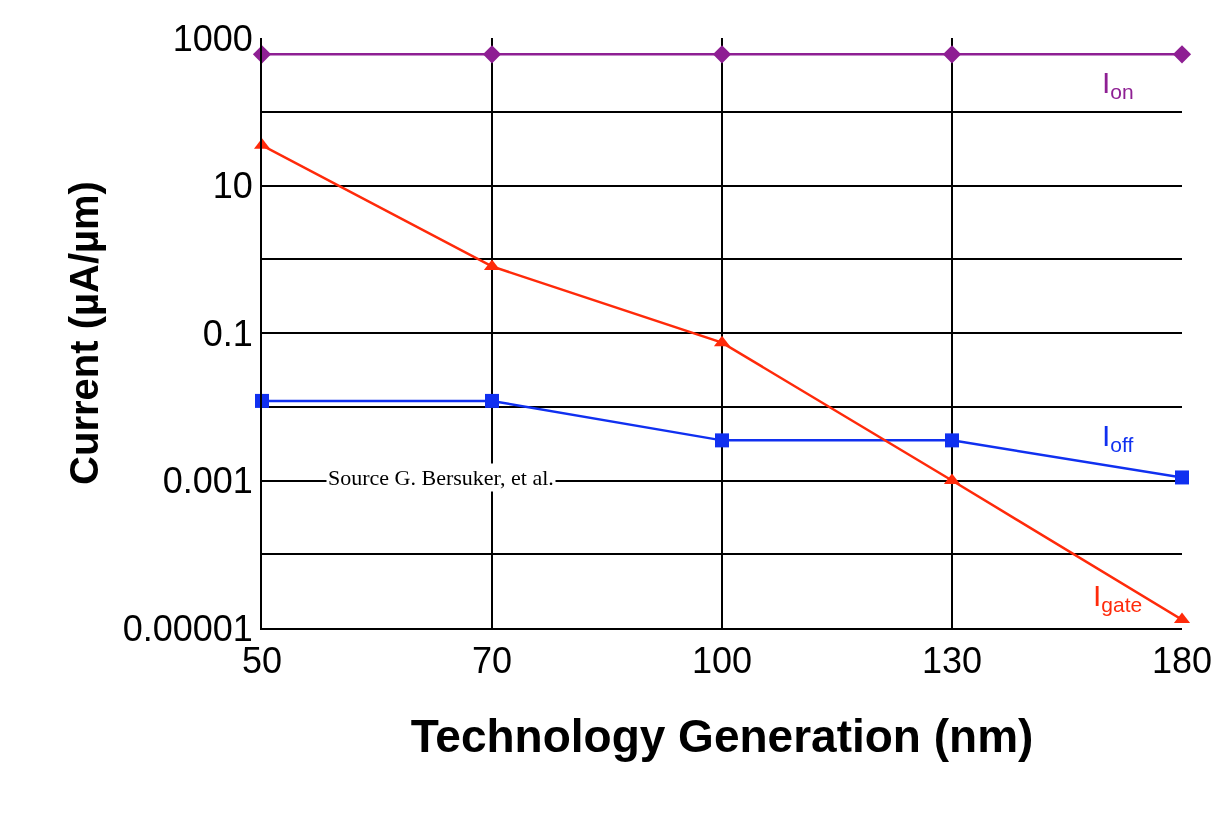  I want to click on series-label: I$_{off}$, so click(1118, 438).